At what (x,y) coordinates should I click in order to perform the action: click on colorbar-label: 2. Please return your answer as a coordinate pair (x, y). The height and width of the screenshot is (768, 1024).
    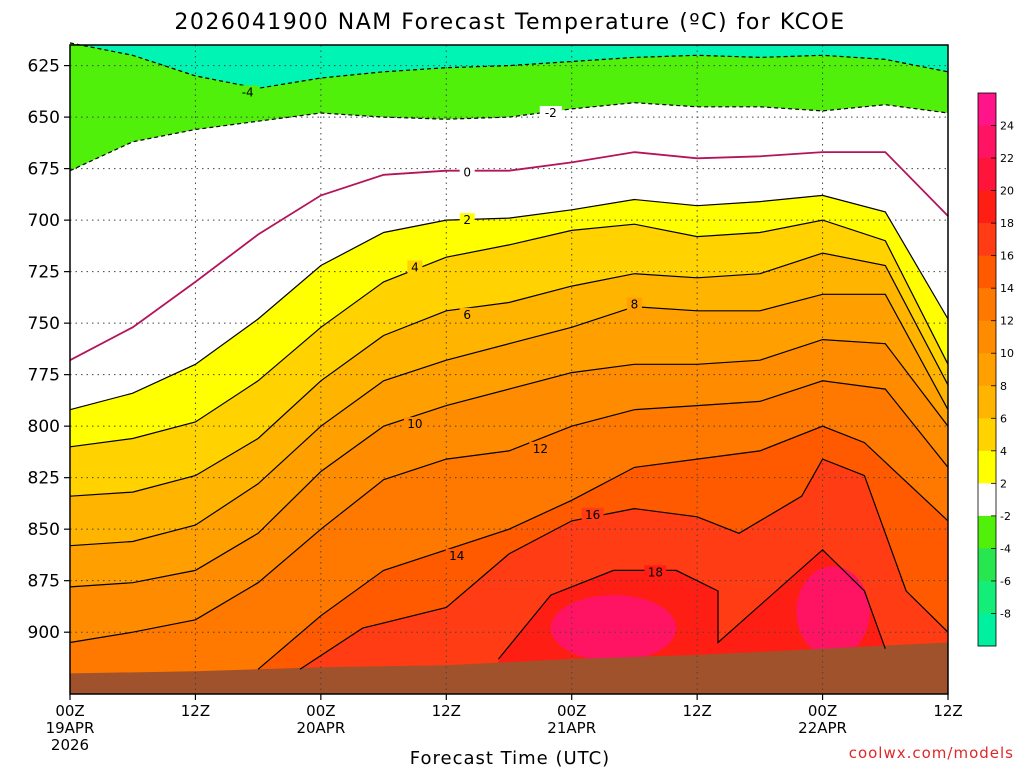
    Looking at the image, I should click on (1003, 483).